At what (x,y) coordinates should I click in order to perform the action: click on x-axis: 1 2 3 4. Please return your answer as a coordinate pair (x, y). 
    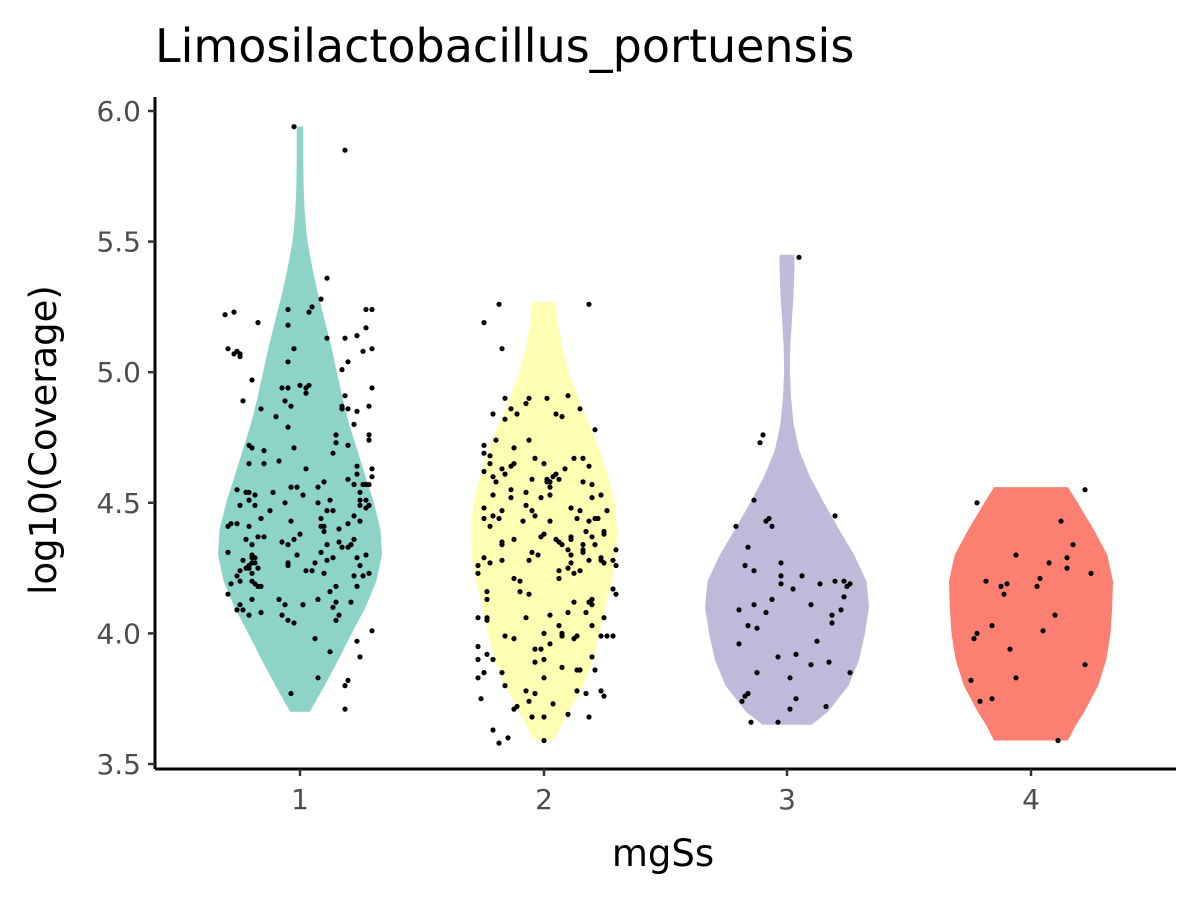
    Looking at the image, I should click on (665, 791).